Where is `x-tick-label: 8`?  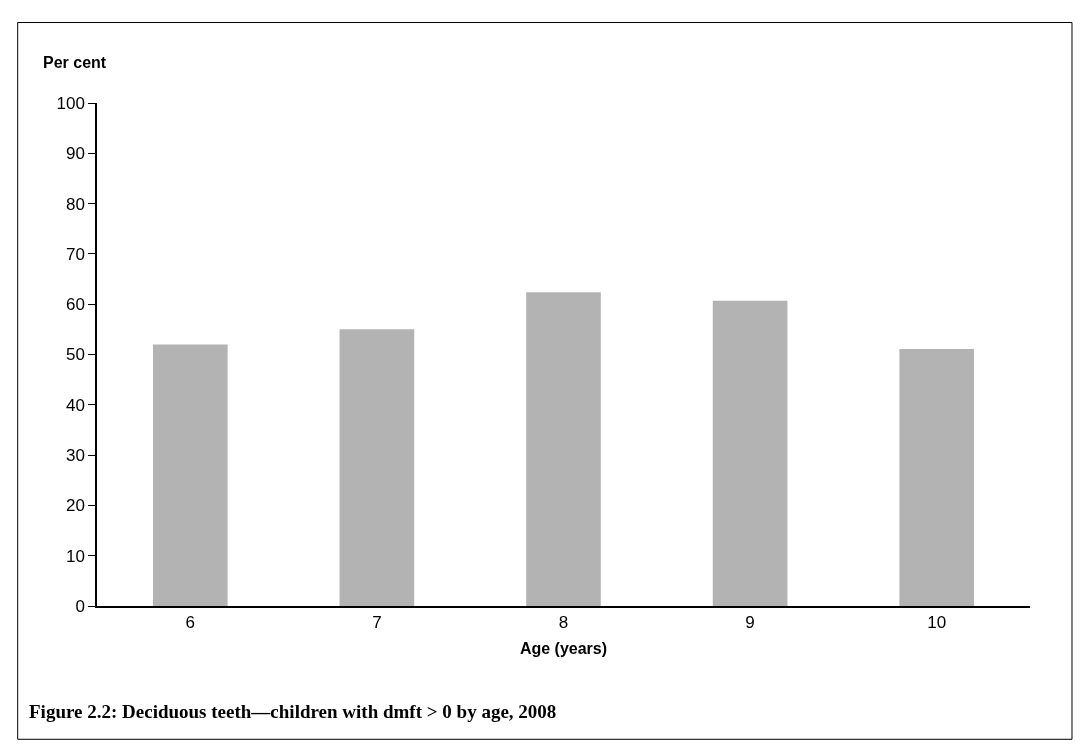 x-tick-label: 8 is located at coordinates (563, 623).